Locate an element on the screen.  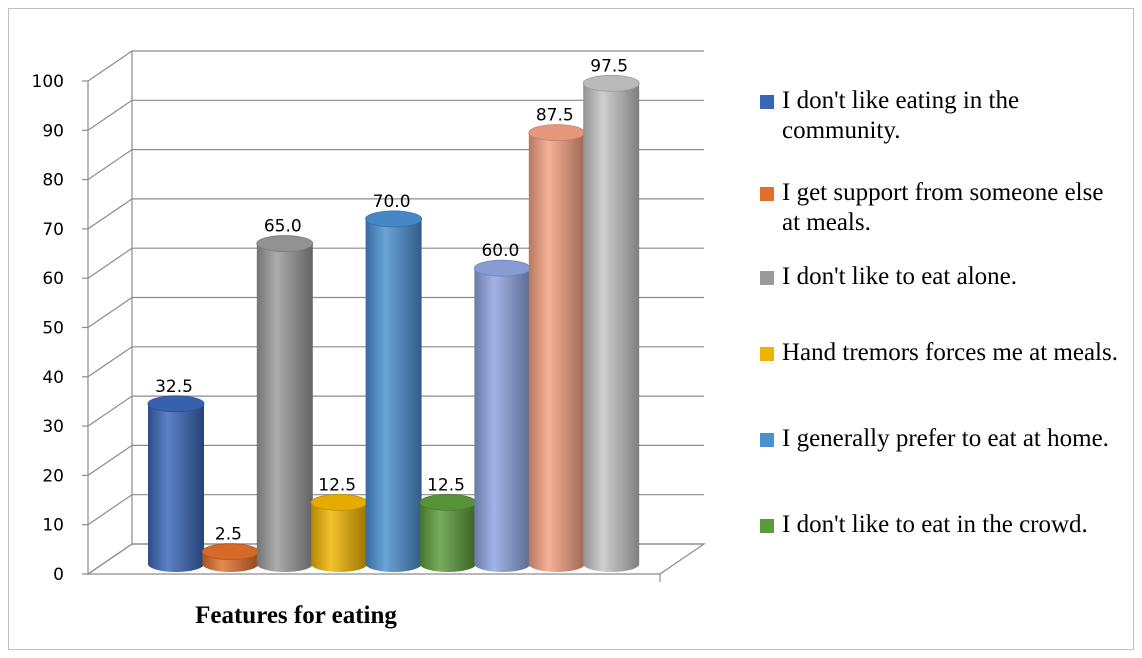
data-label: 70.0 is located at coordinates (392, 202).